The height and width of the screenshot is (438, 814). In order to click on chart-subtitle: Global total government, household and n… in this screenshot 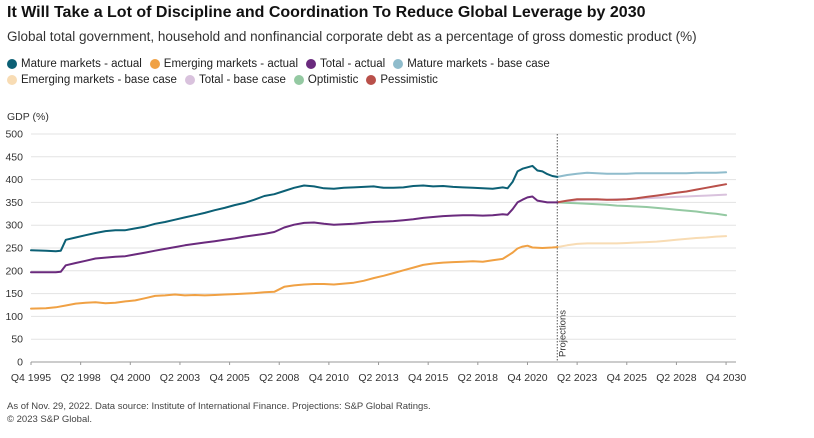, I will do `click(352, 36)`.